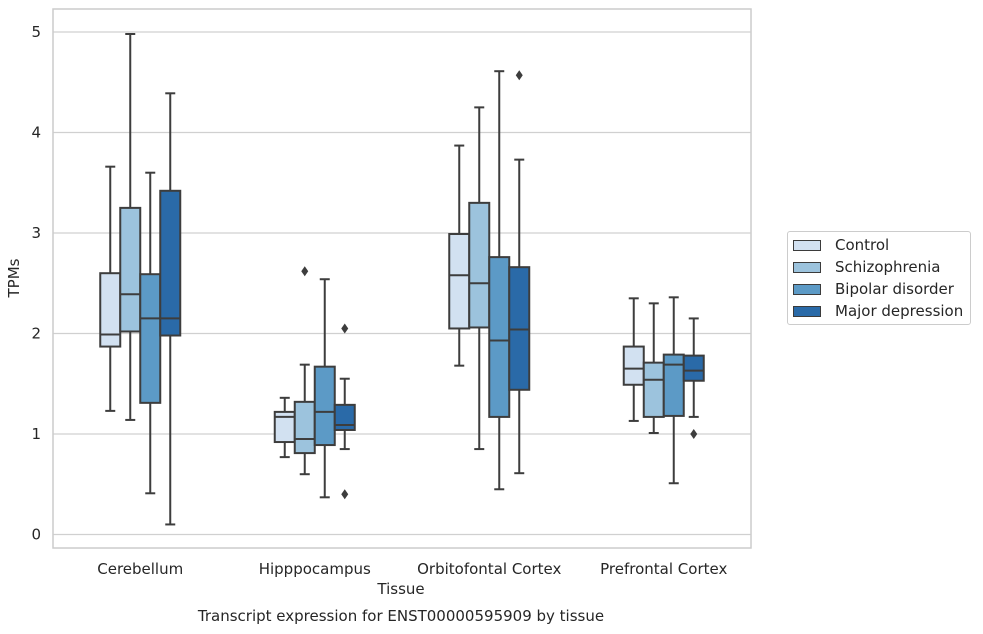 Image resolution: width=983 pixels, height=634 pixels. I want to click on legend-label: Schizophrenia, so click(888, 267).